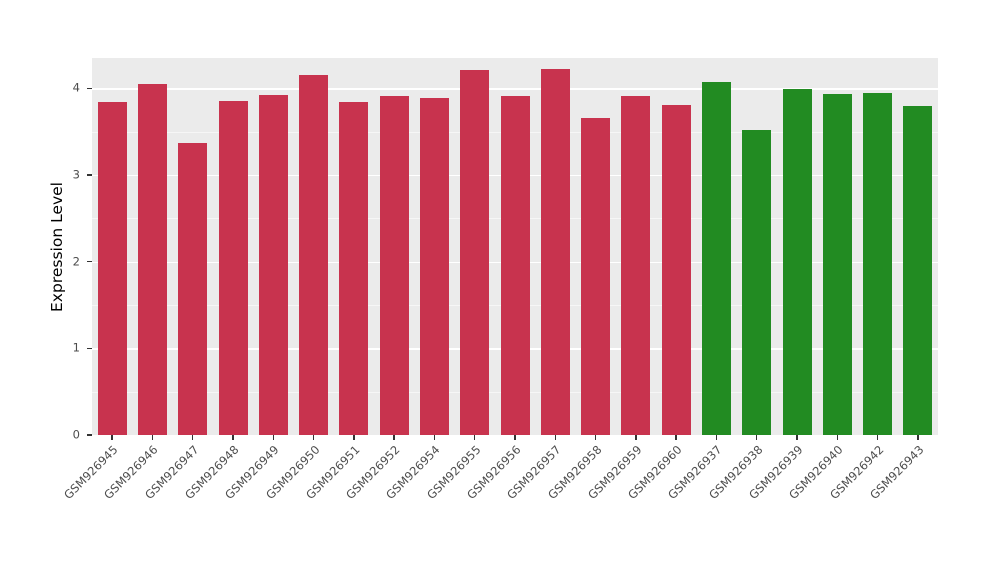 The image size is (1000, 580). Describe the element at coordinates (475, 252) in the screenshot. I see `bar-GSM926955` at that location.